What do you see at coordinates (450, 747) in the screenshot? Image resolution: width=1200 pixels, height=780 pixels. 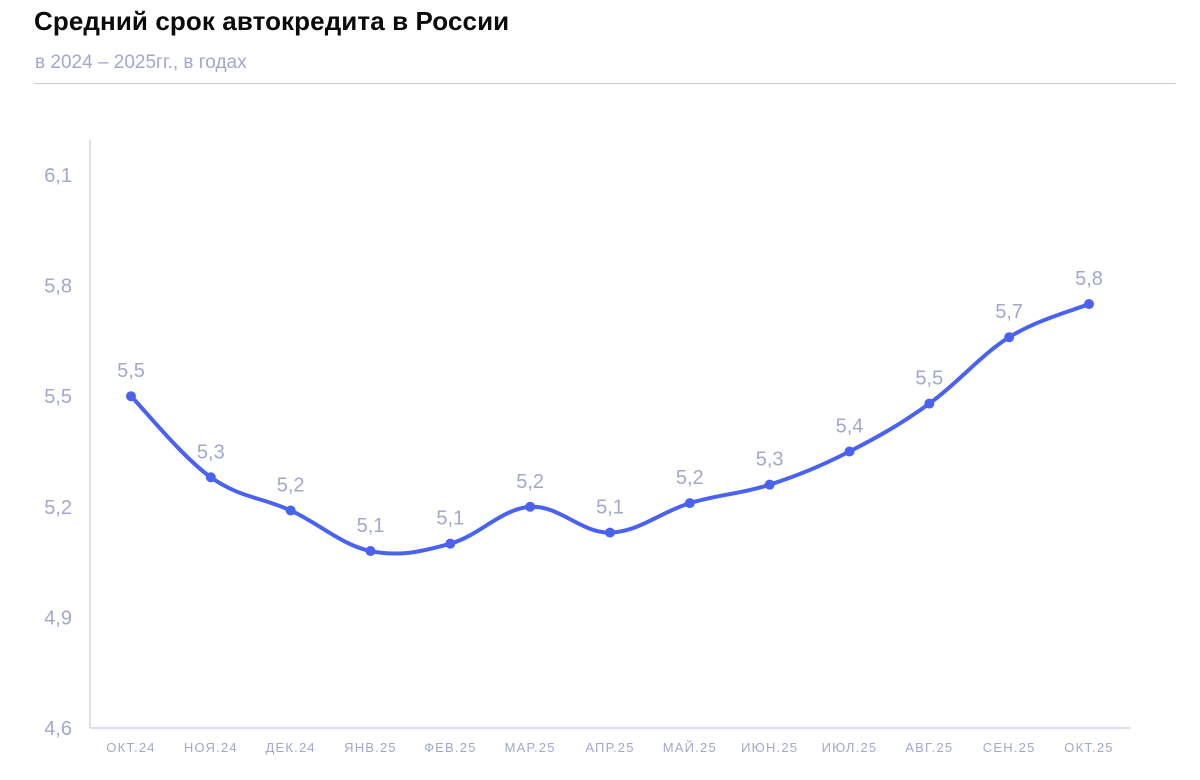 I see `x-tick-label: ФЕВ.25` at bounding box center [450, 747].